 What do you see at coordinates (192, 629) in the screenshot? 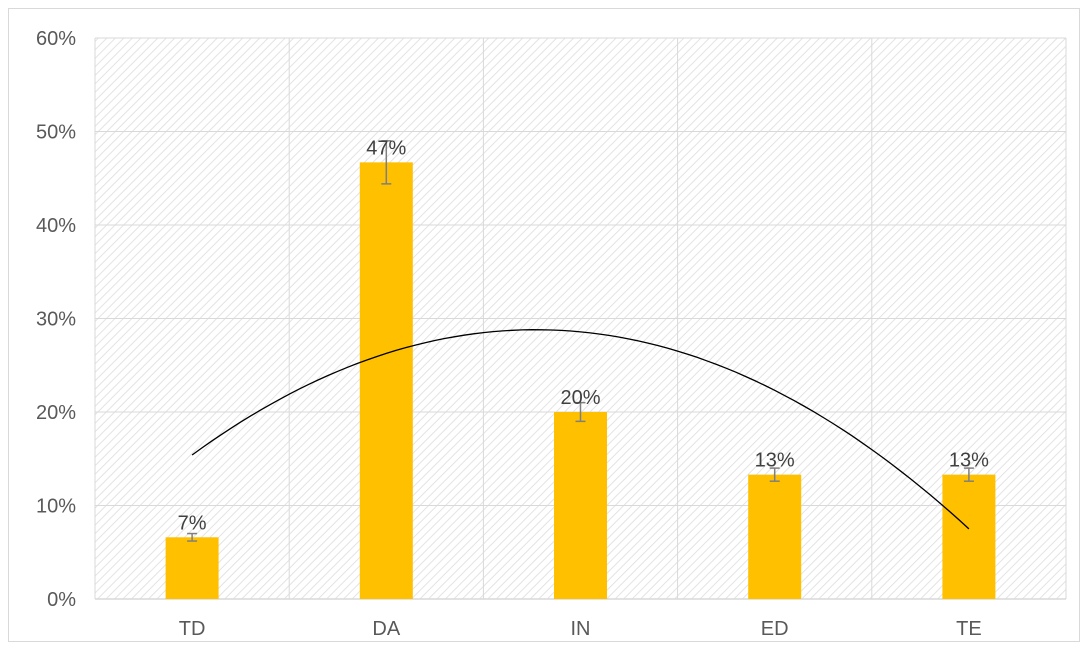
I see `x-tick-label: TD` at bounding box center [192, 629].